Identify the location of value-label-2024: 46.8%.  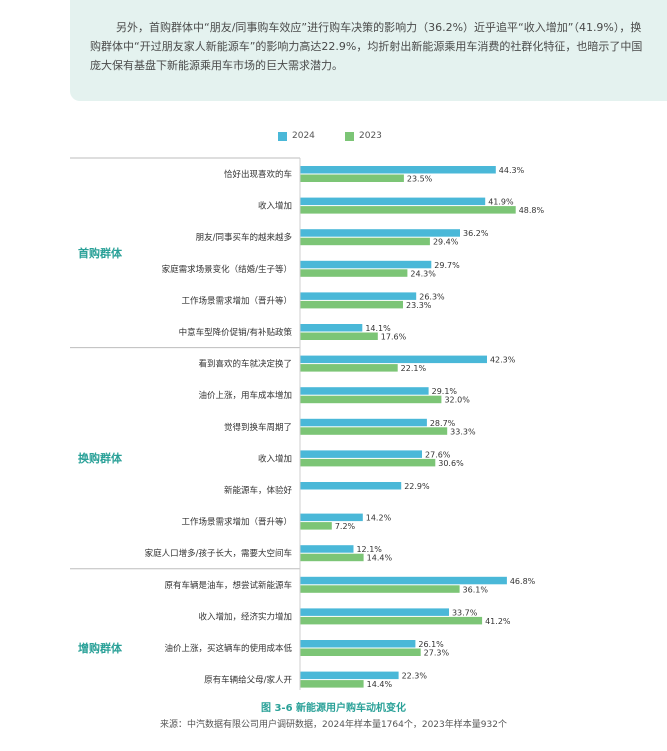
(523, 581).